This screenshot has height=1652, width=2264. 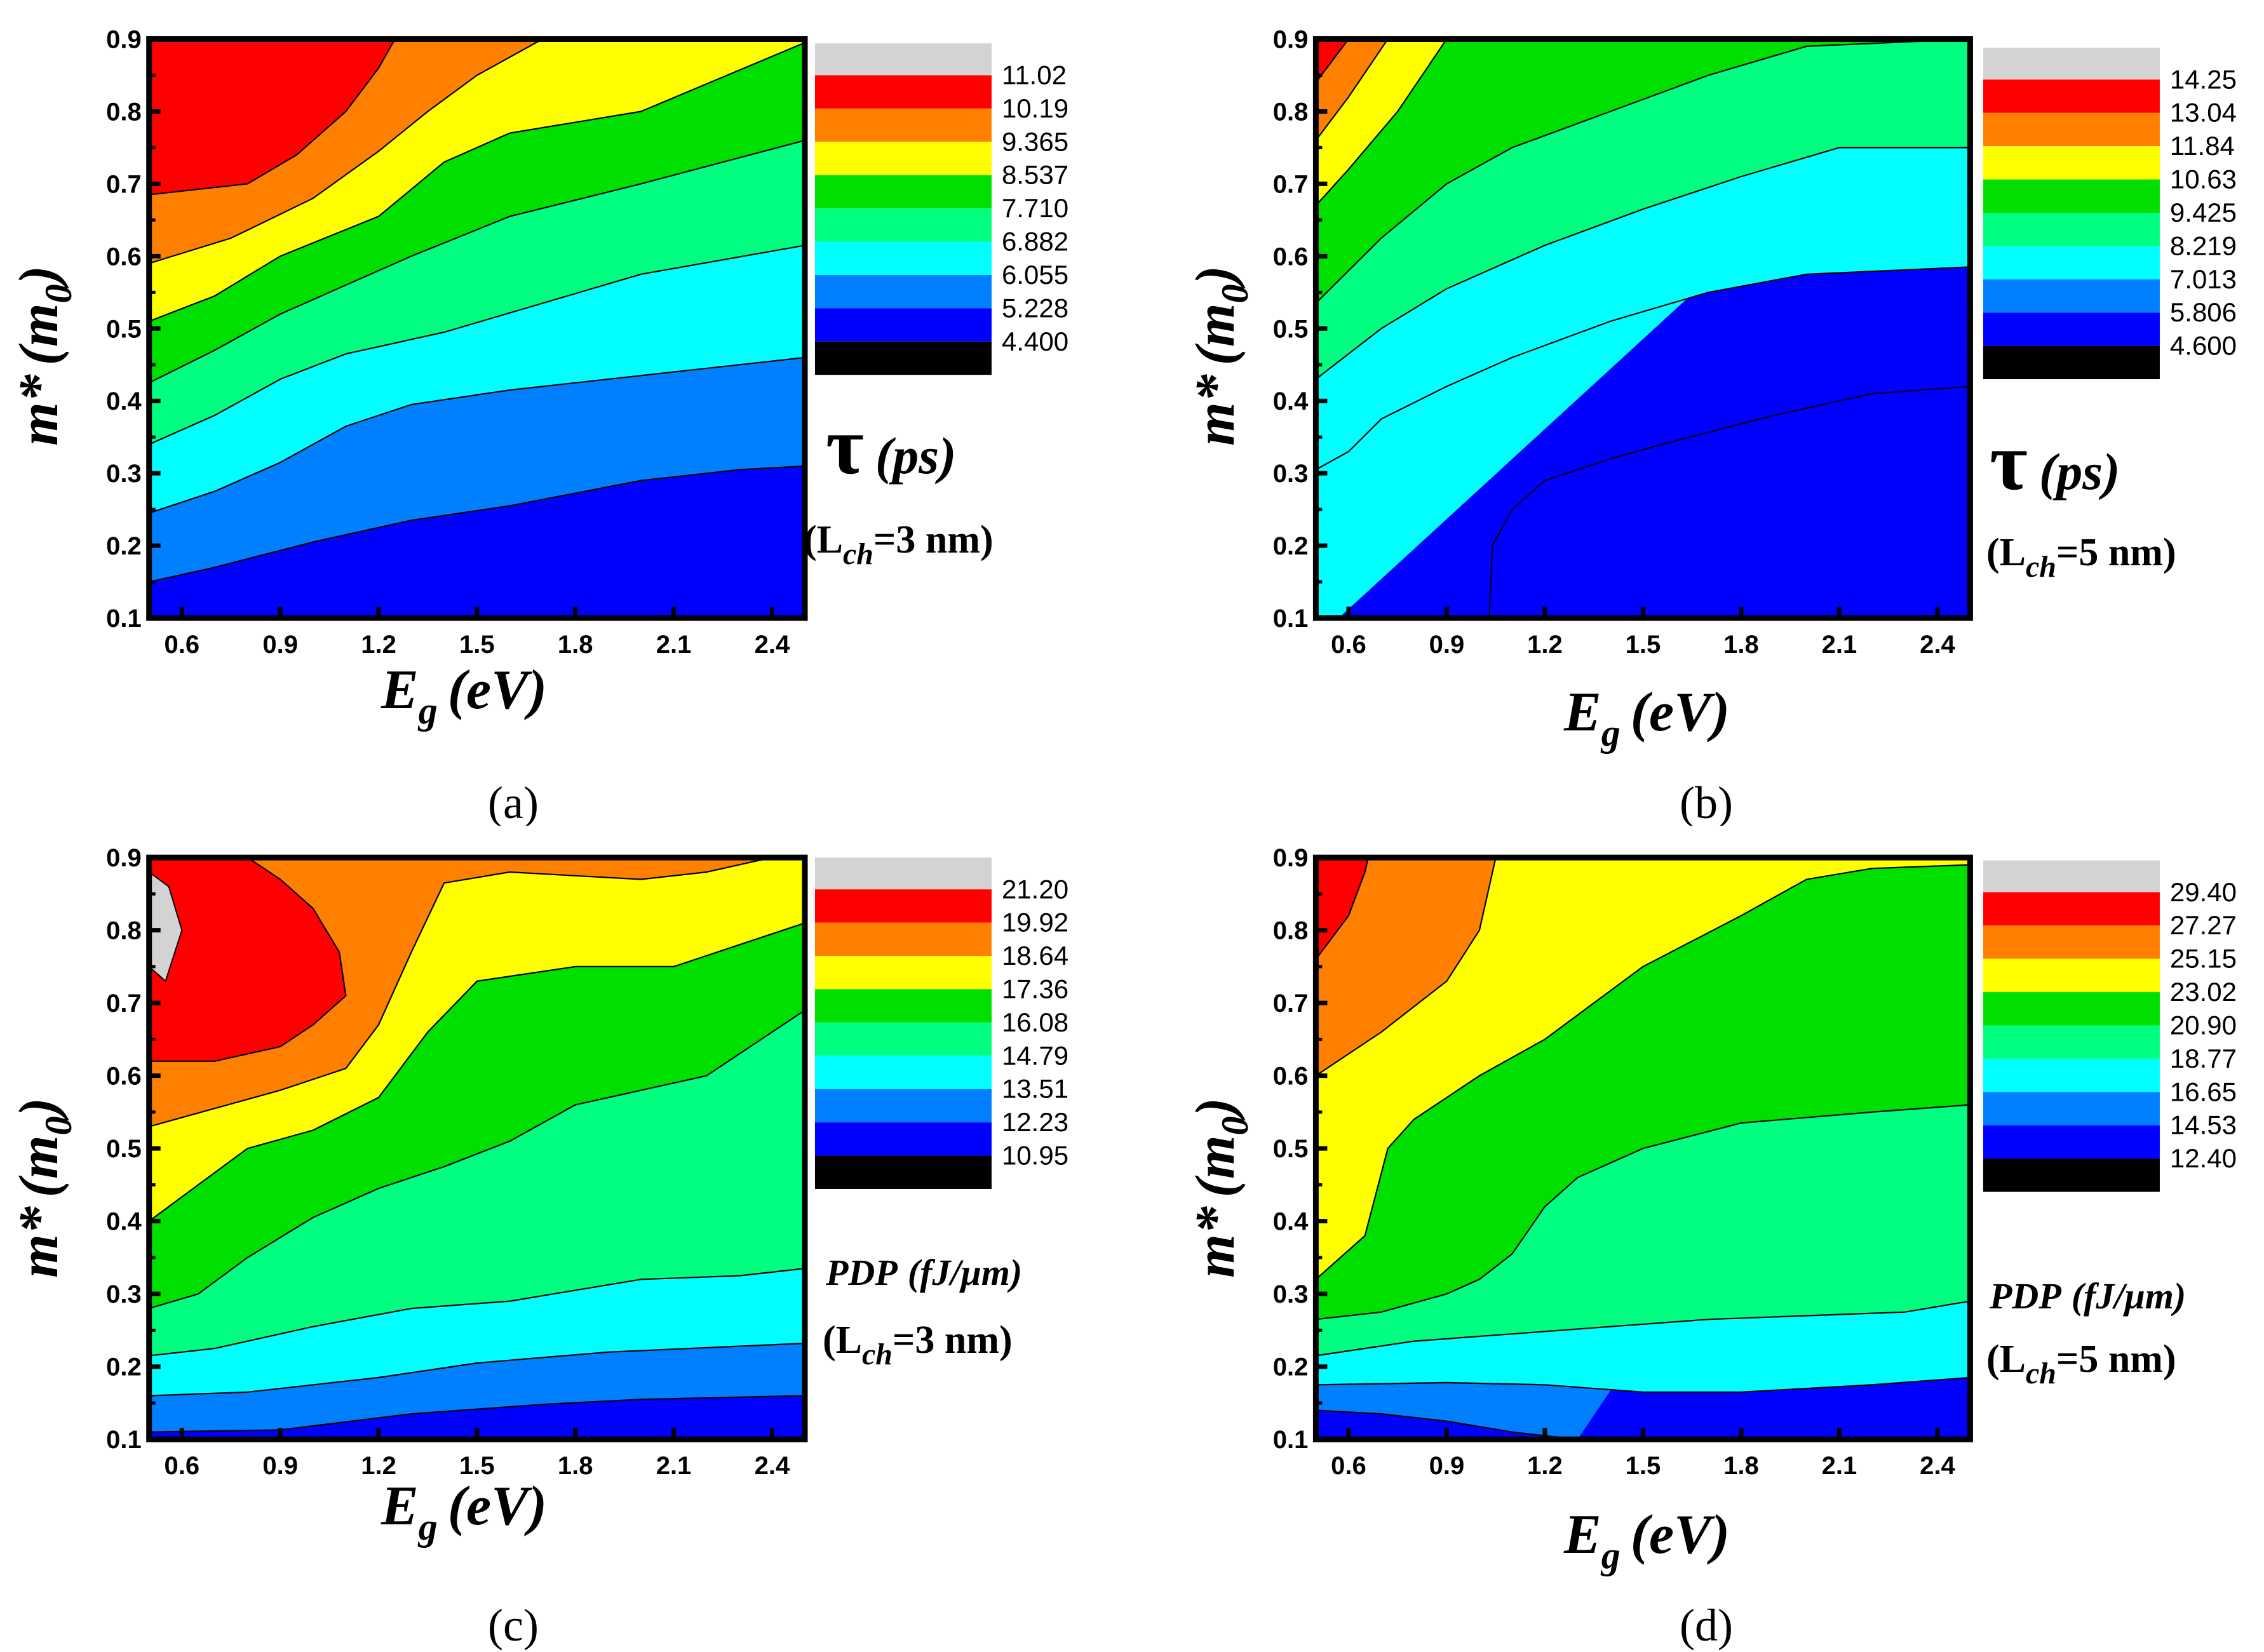 I want to click on colorbar-label: 9.365, so click(x=1035, y=141).